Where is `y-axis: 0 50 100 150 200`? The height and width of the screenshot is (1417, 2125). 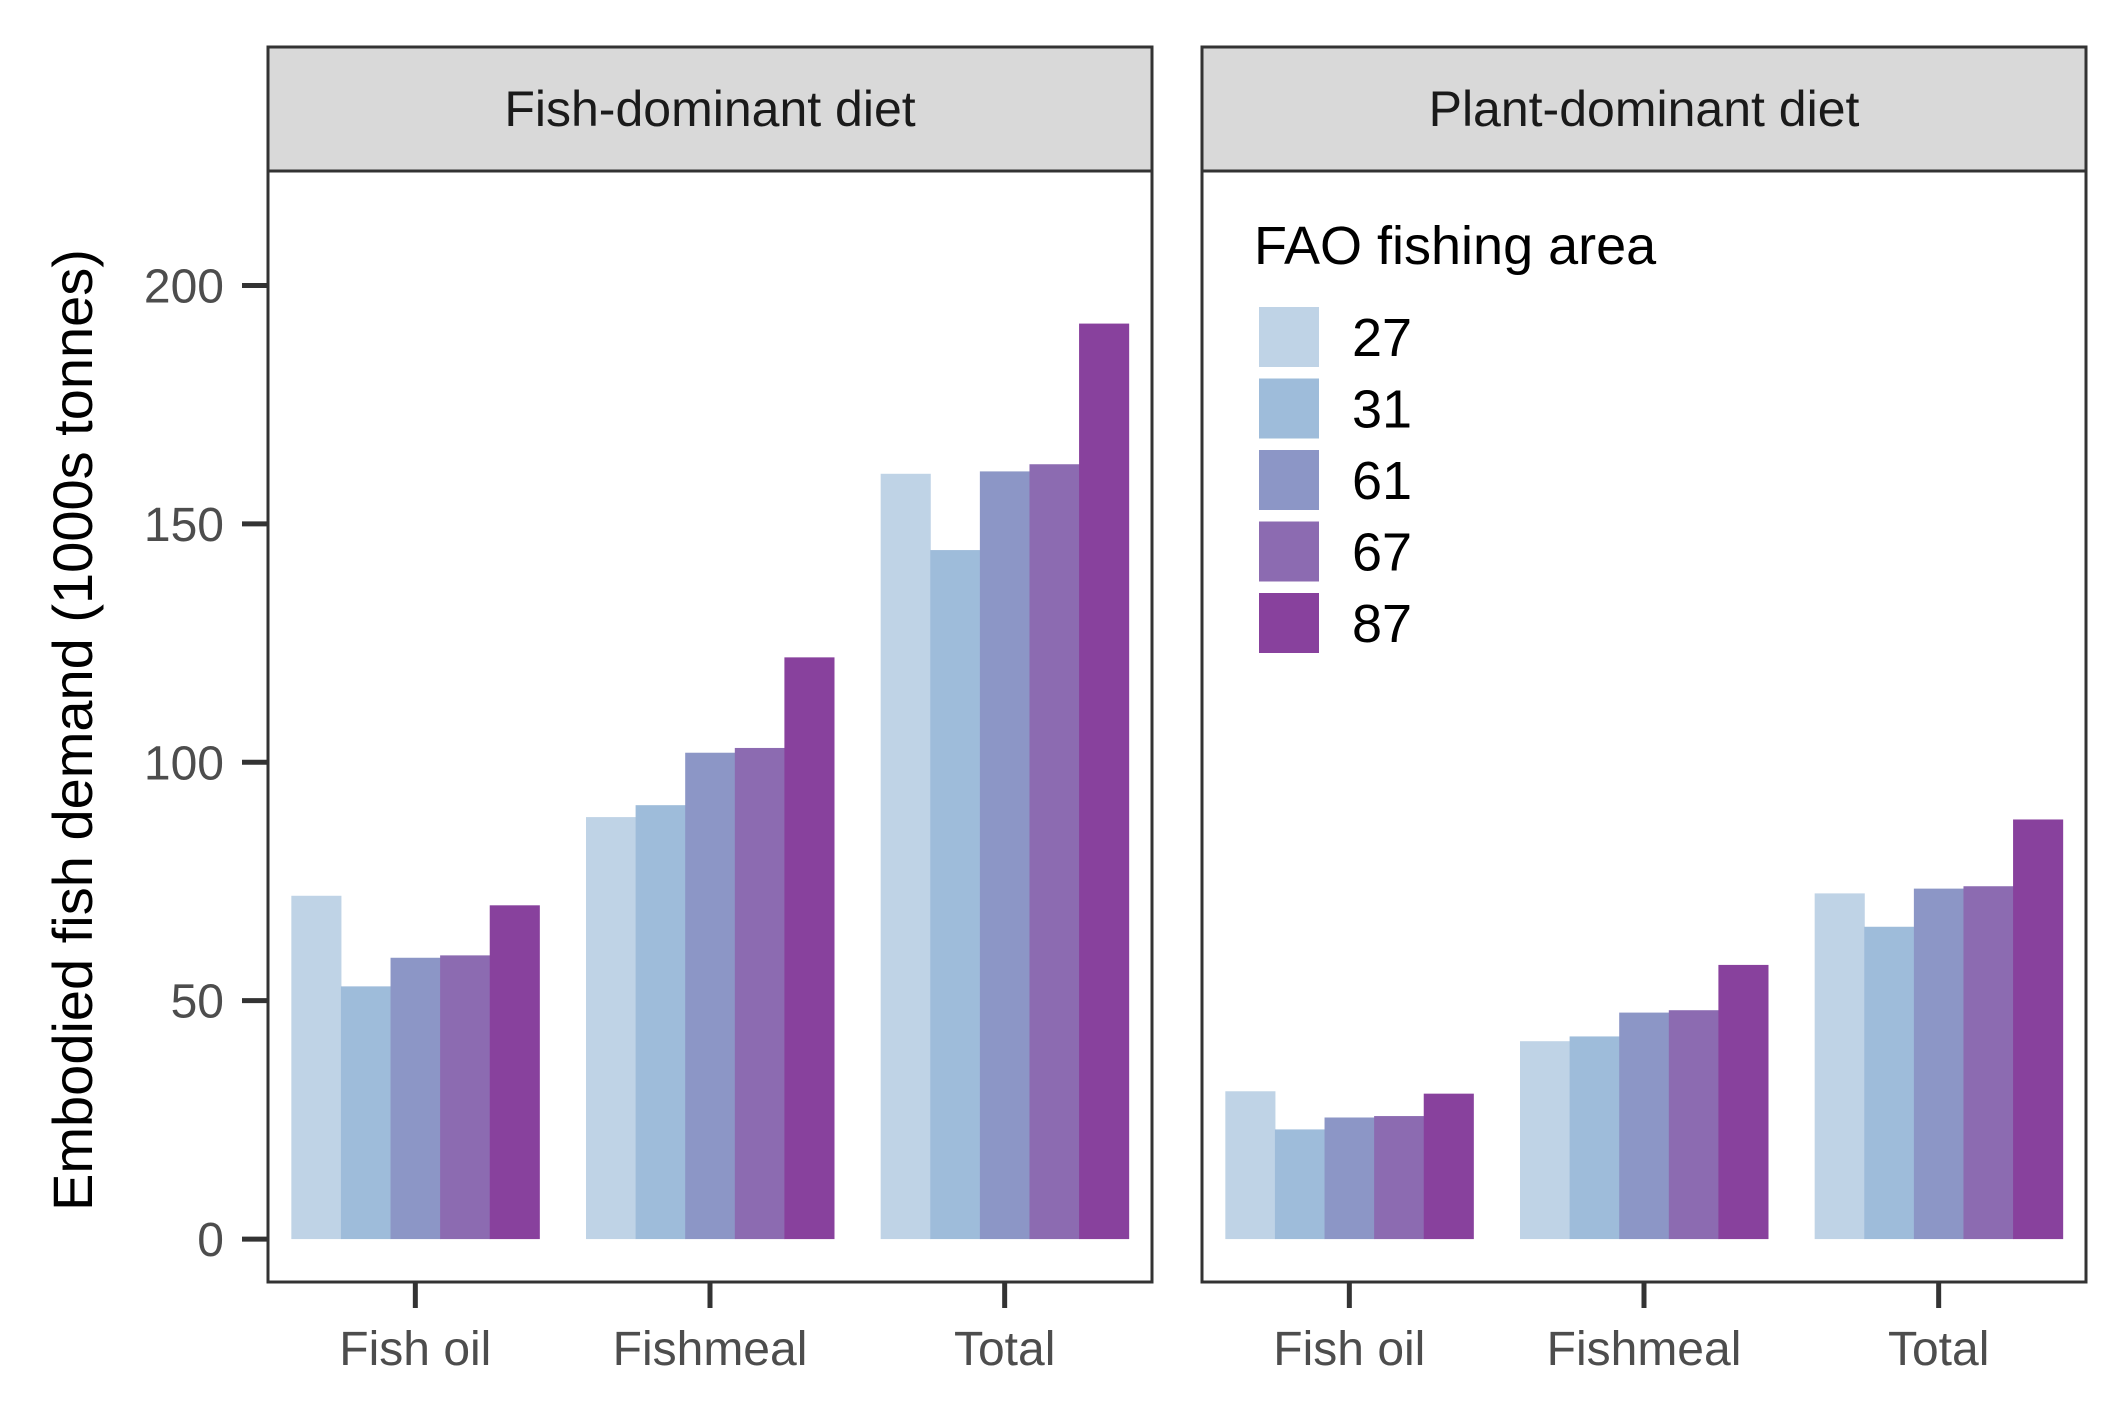 y-axis: 0 50 100 150 200 is located at coordinates (206, 763).